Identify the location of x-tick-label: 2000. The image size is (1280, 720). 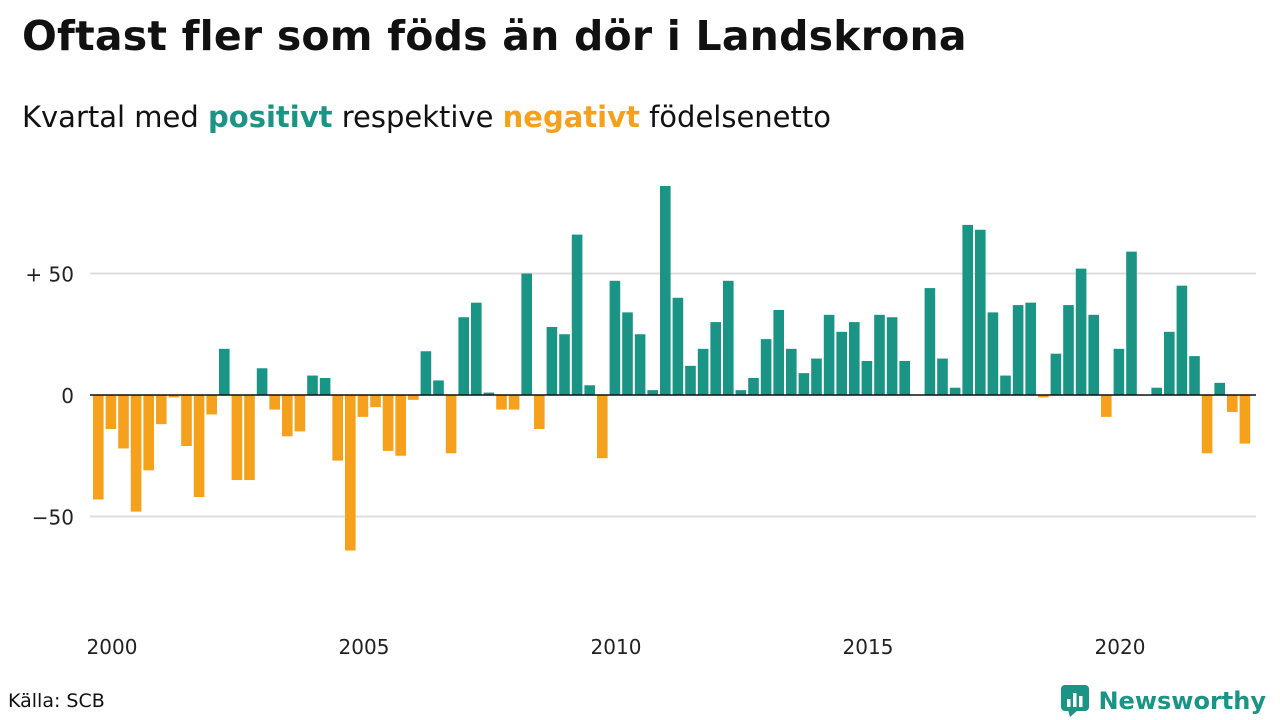
(112, 647).